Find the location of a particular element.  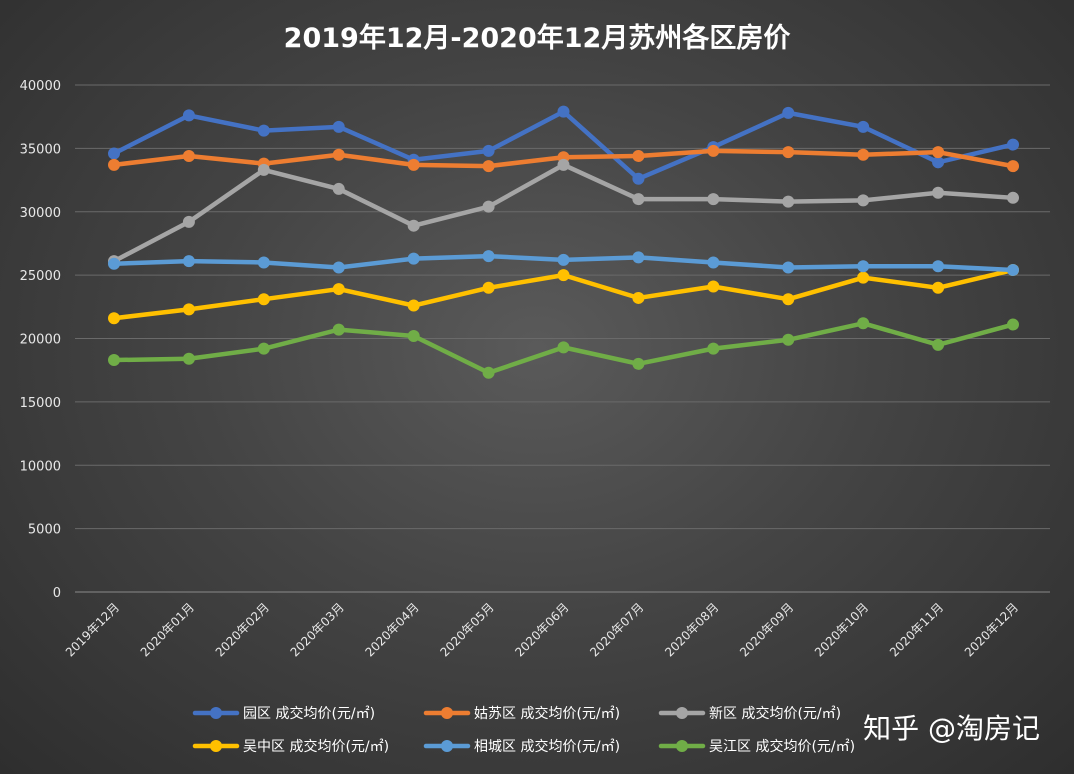

legend-label: 姑苏区 成交均价(元/㎡) is located at coordinates (547, 713).